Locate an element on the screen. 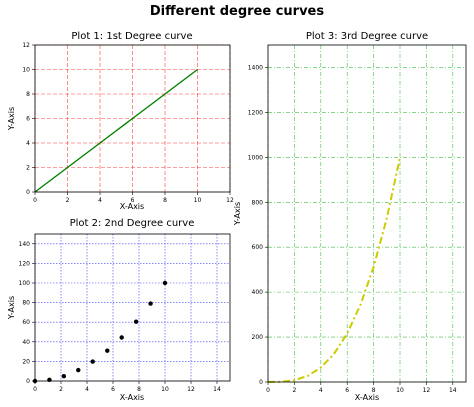 This screenshot has height=407, width=474. y-tick-label: 10 is located at coordinates (26, 70).